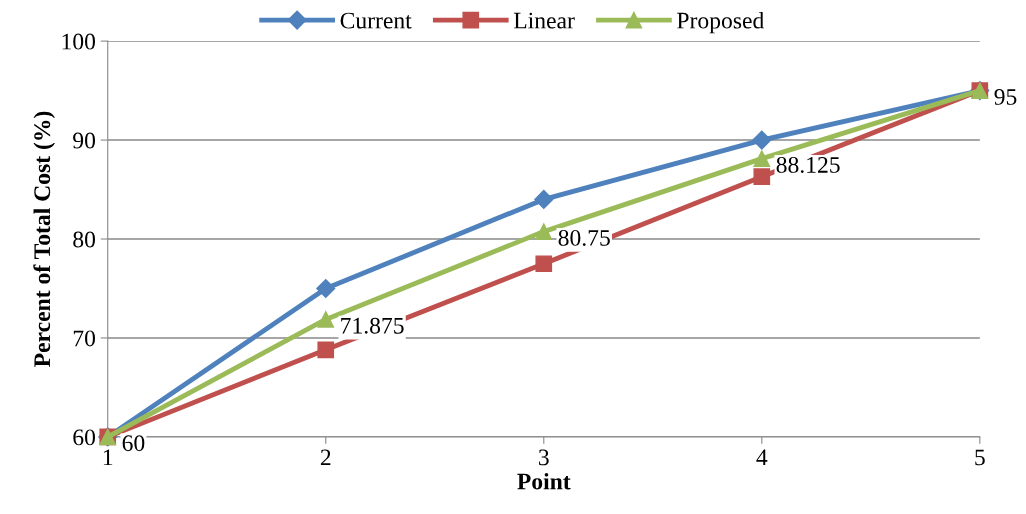 This screenshot has width=1026, height=514. What do you see at coordinates (544, 481) in the screenshot?
I see `x-axis-title: Point` at bounding box center [544, 481].